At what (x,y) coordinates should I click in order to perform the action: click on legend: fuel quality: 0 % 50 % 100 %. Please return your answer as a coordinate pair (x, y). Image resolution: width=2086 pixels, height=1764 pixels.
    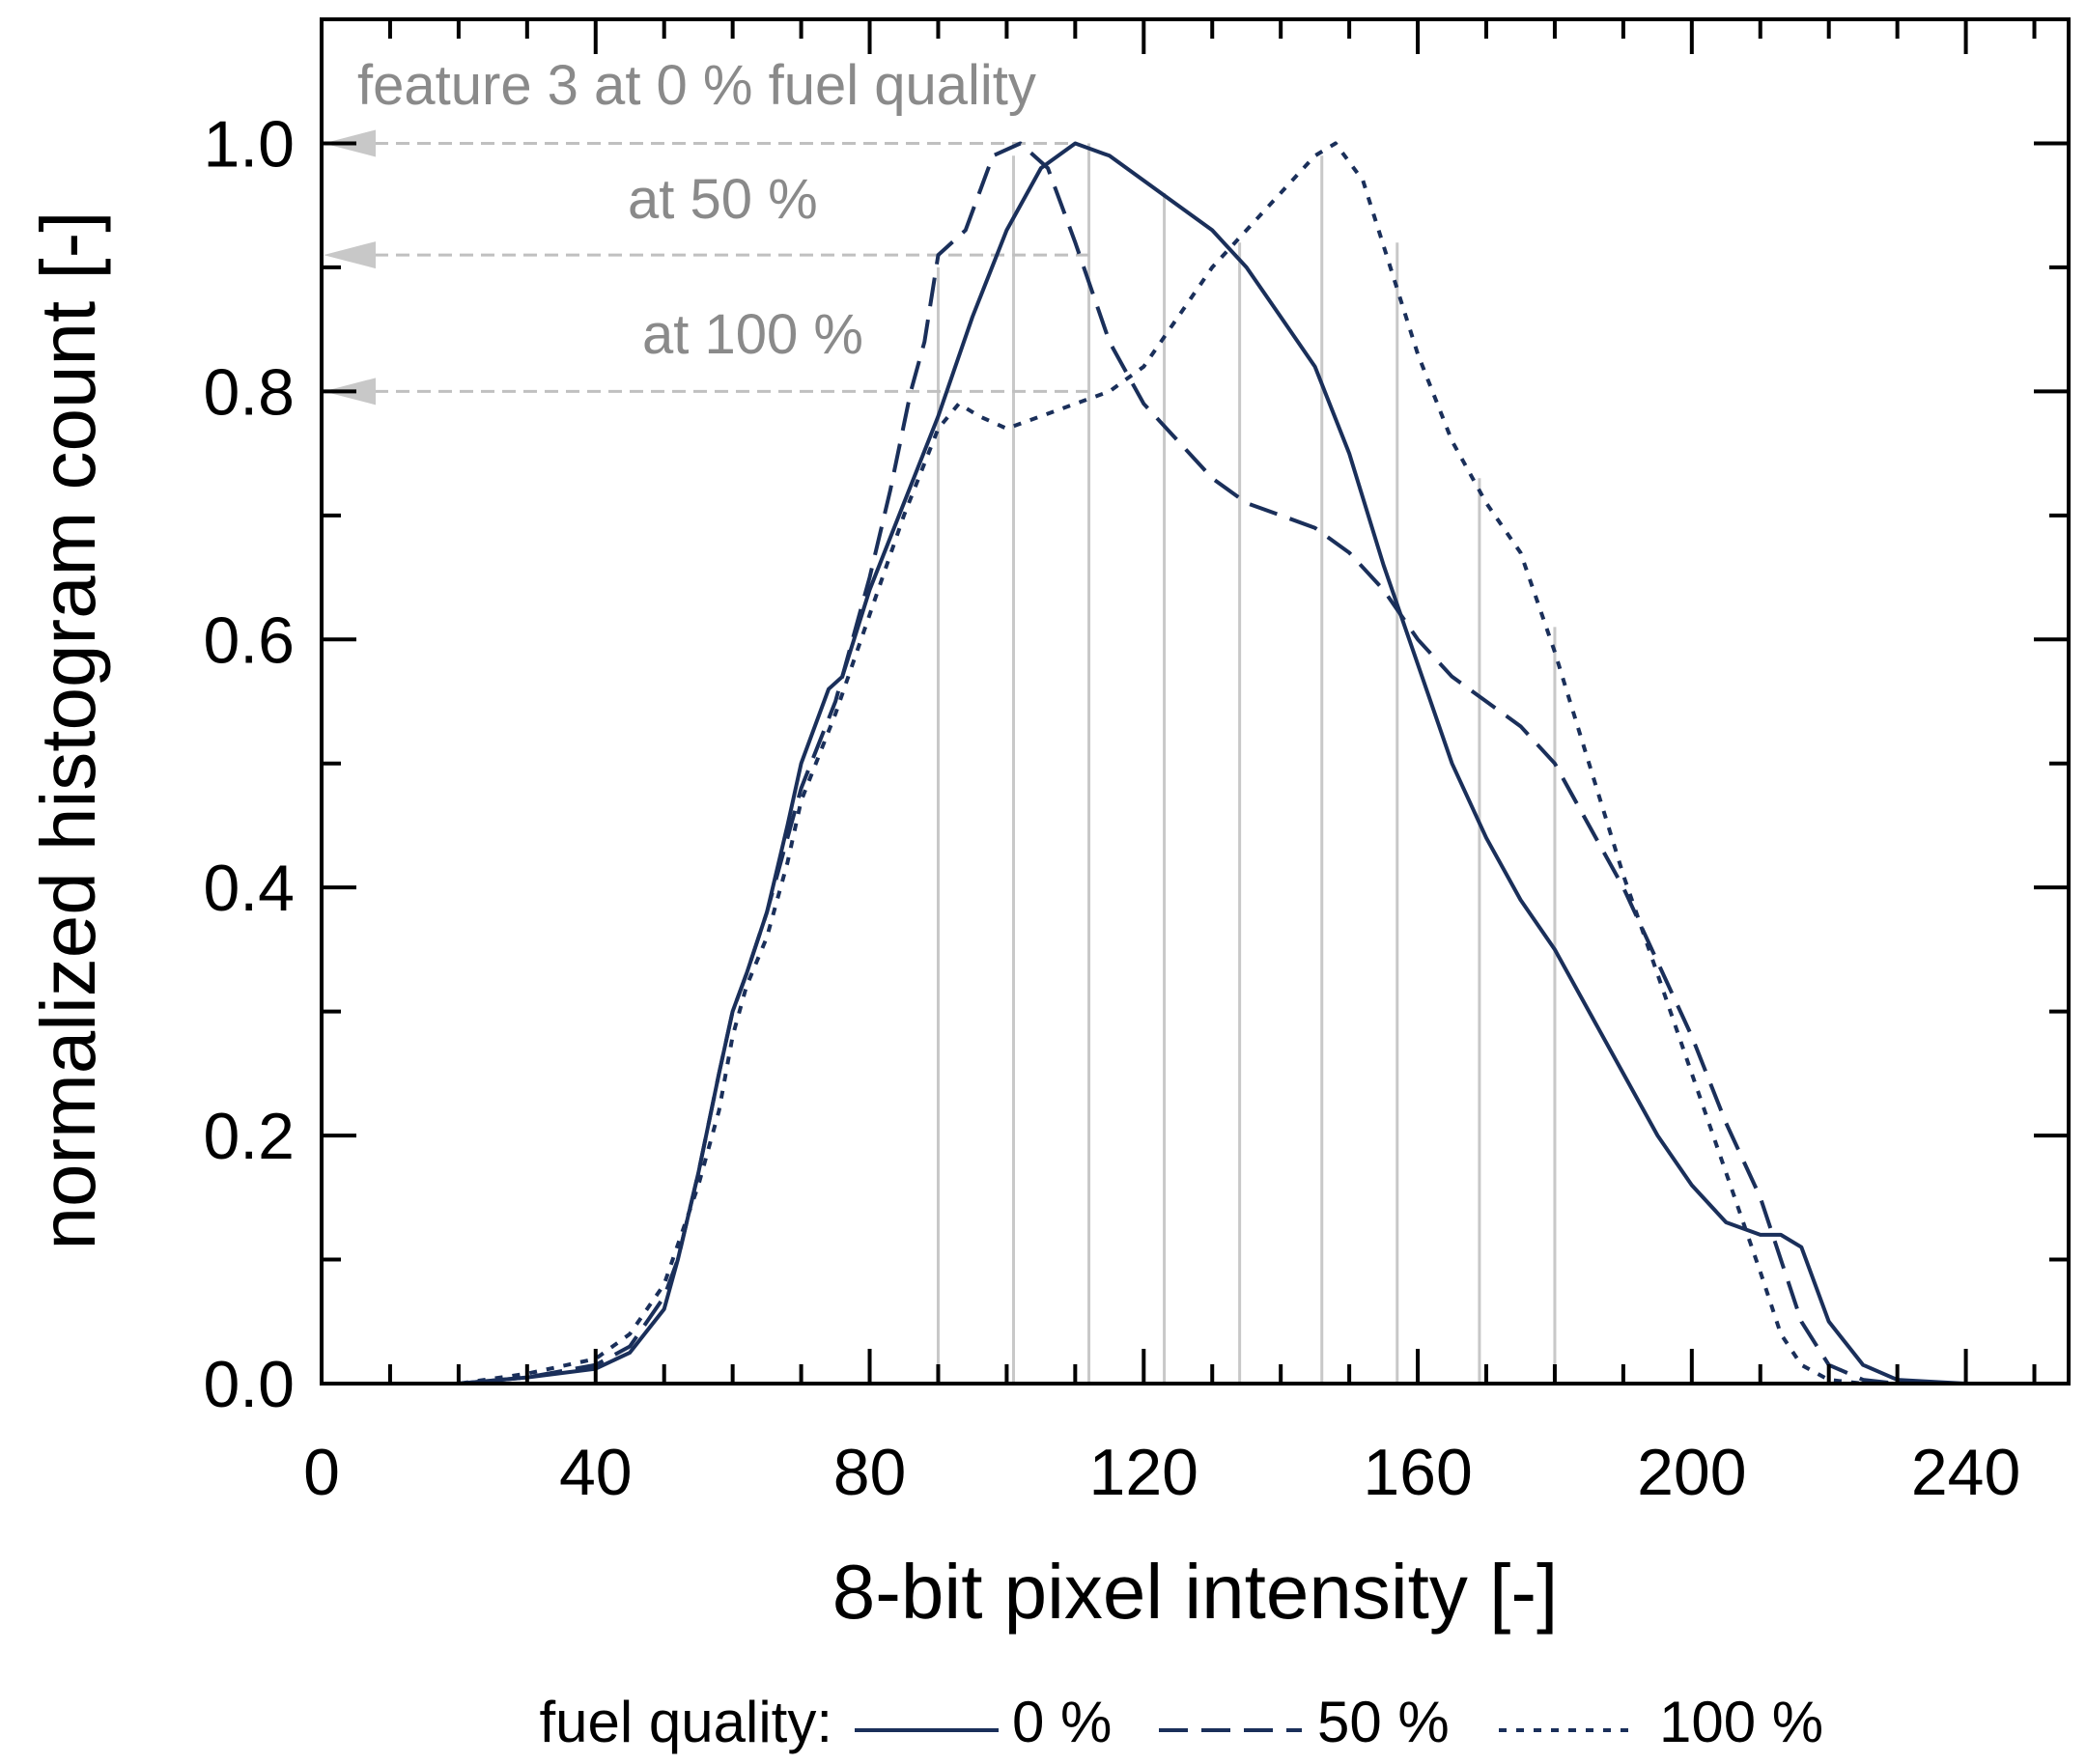
    Looking at the image, I should click on (1181, 1722).